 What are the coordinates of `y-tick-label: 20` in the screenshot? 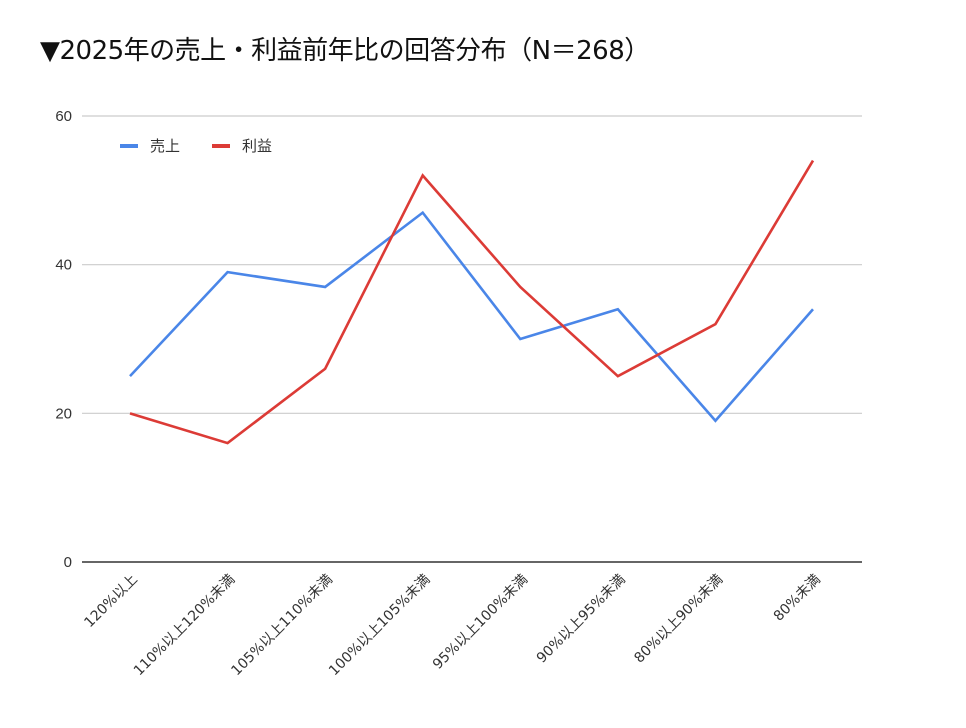 It's located at (63, 413).